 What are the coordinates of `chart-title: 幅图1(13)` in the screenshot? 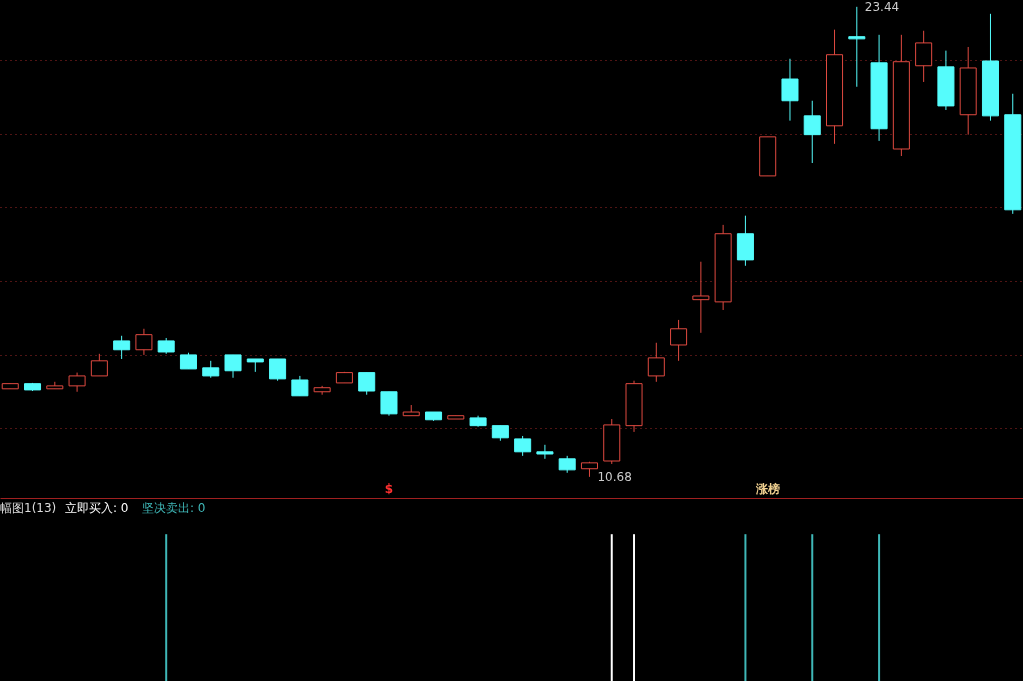 It's located at (28, 508).